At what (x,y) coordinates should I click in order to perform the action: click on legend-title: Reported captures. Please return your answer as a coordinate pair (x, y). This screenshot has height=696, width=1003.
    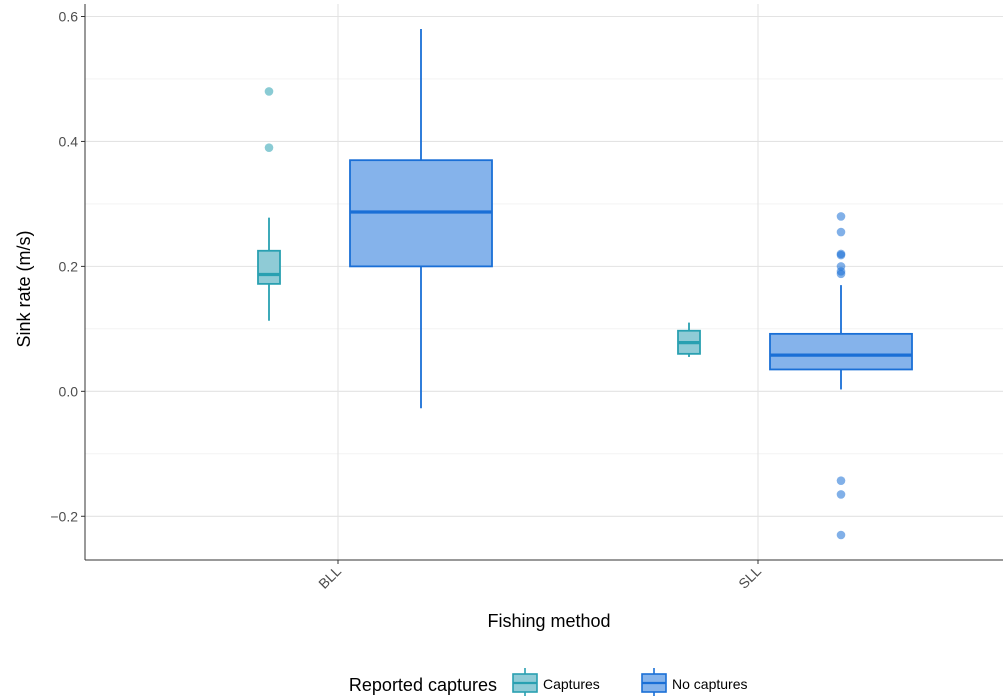
    Looking at the image, I should click on (423, 685).